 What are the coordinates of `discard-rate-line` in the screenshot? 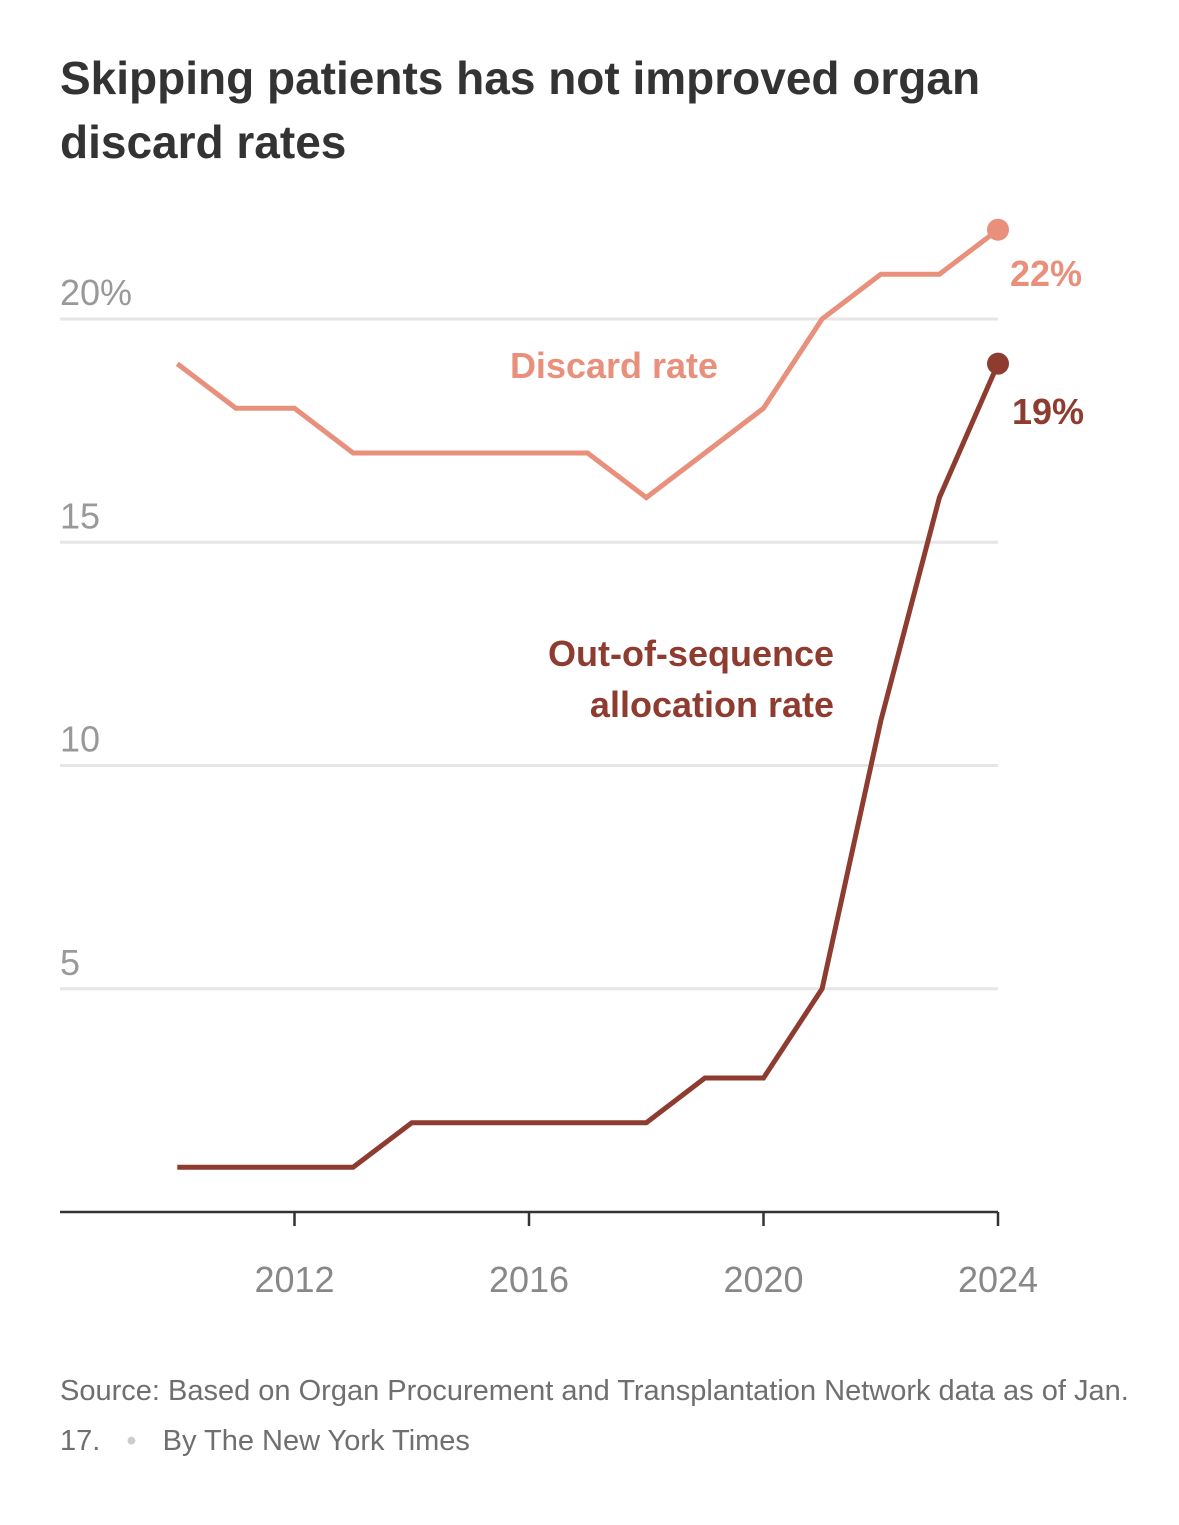 It's located at (587, 364).